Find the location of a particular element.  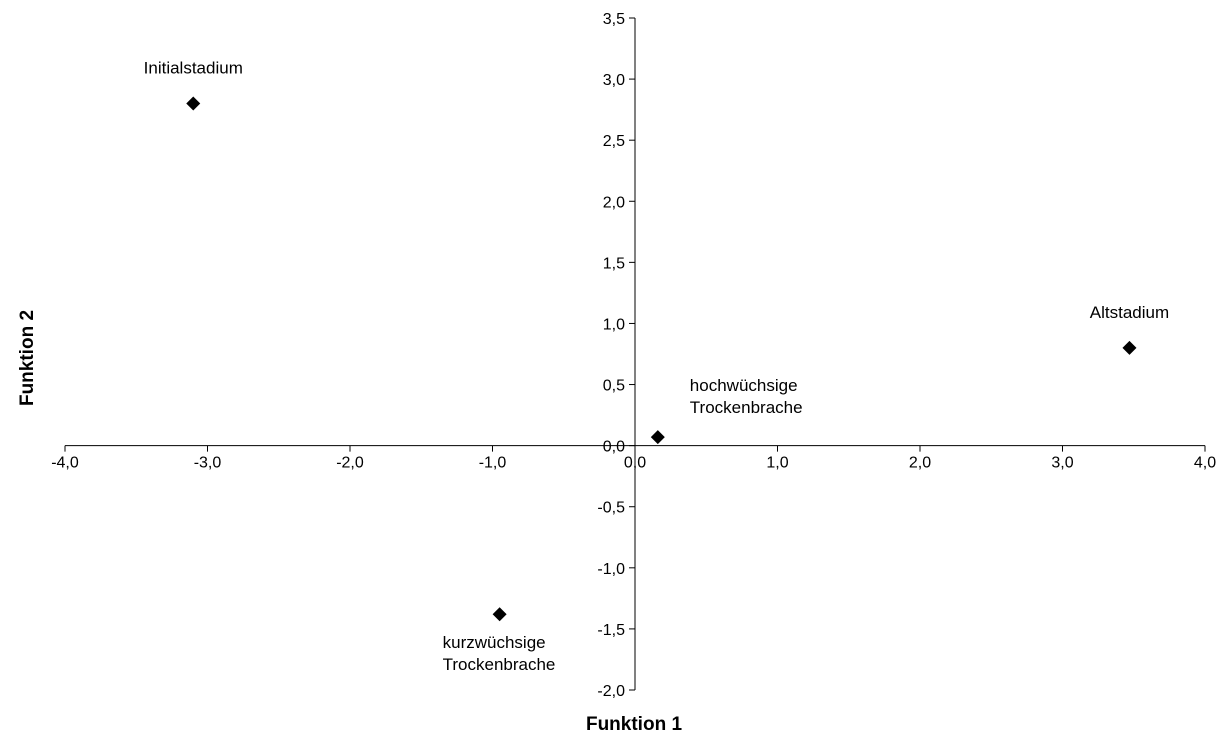

point-label-line: Initialstadium is located at coordinates (193, 68).